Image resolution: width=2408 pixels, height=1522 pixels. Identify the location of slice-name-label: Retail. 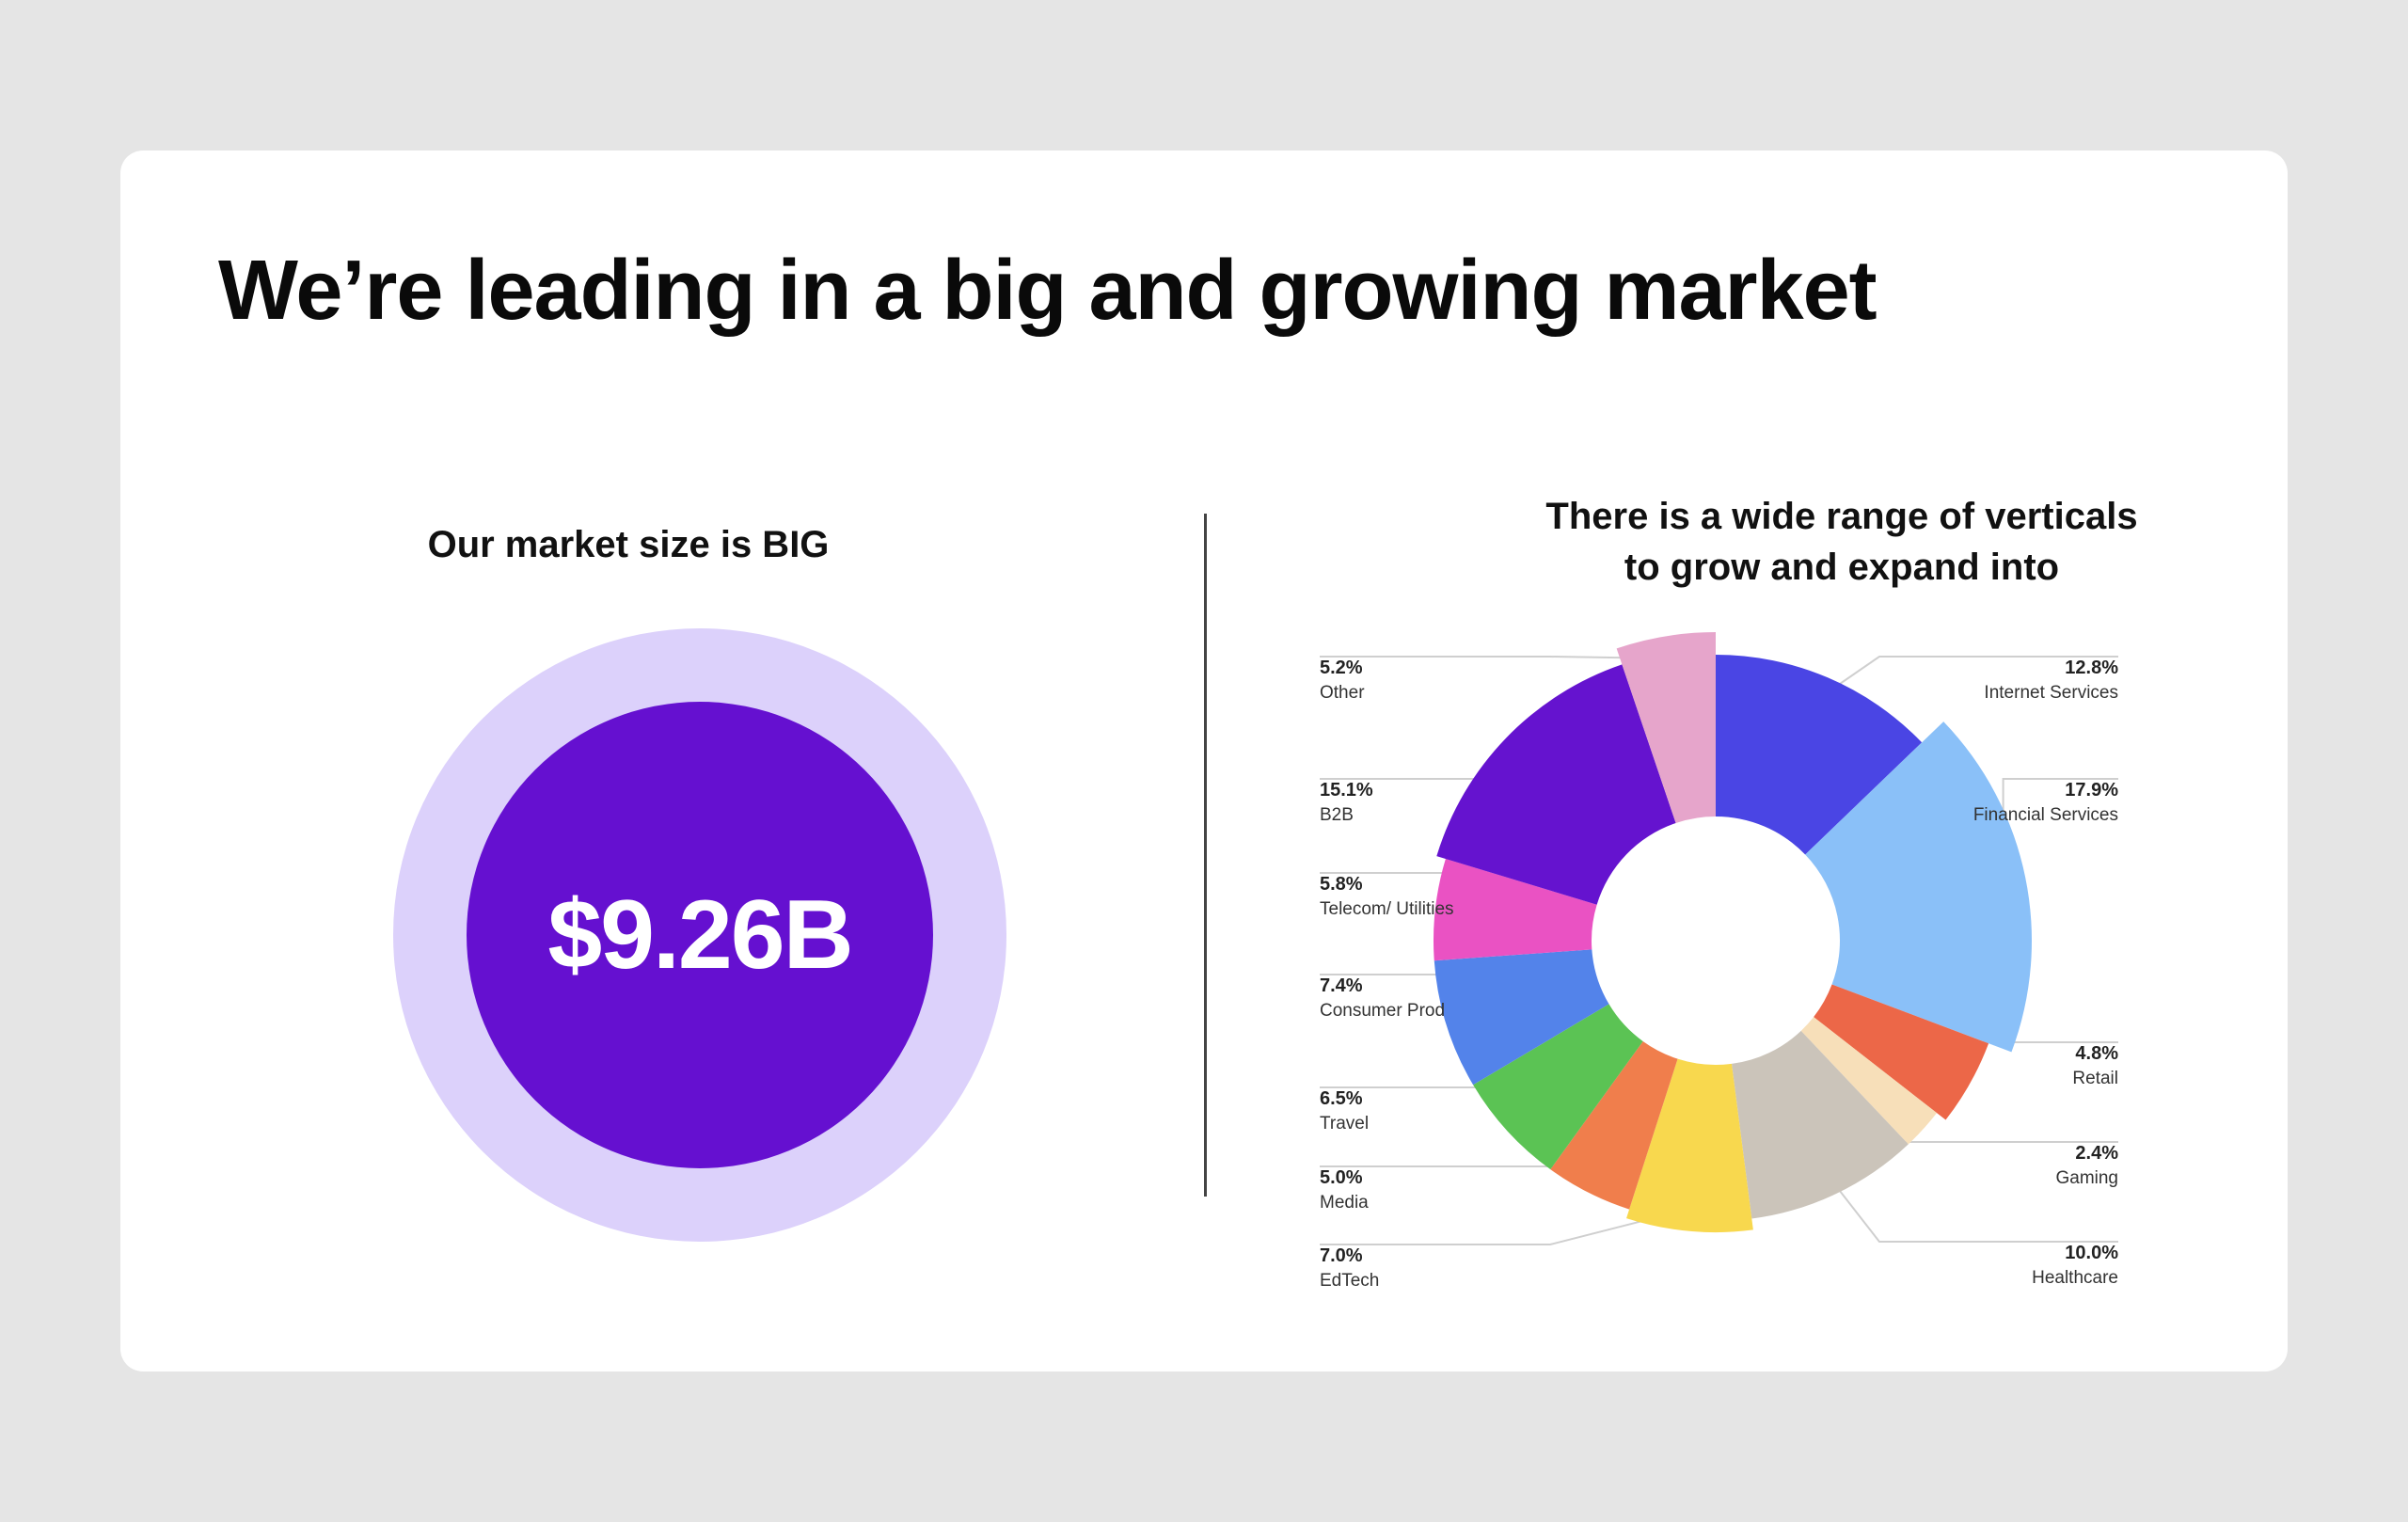
(2095, 1078).